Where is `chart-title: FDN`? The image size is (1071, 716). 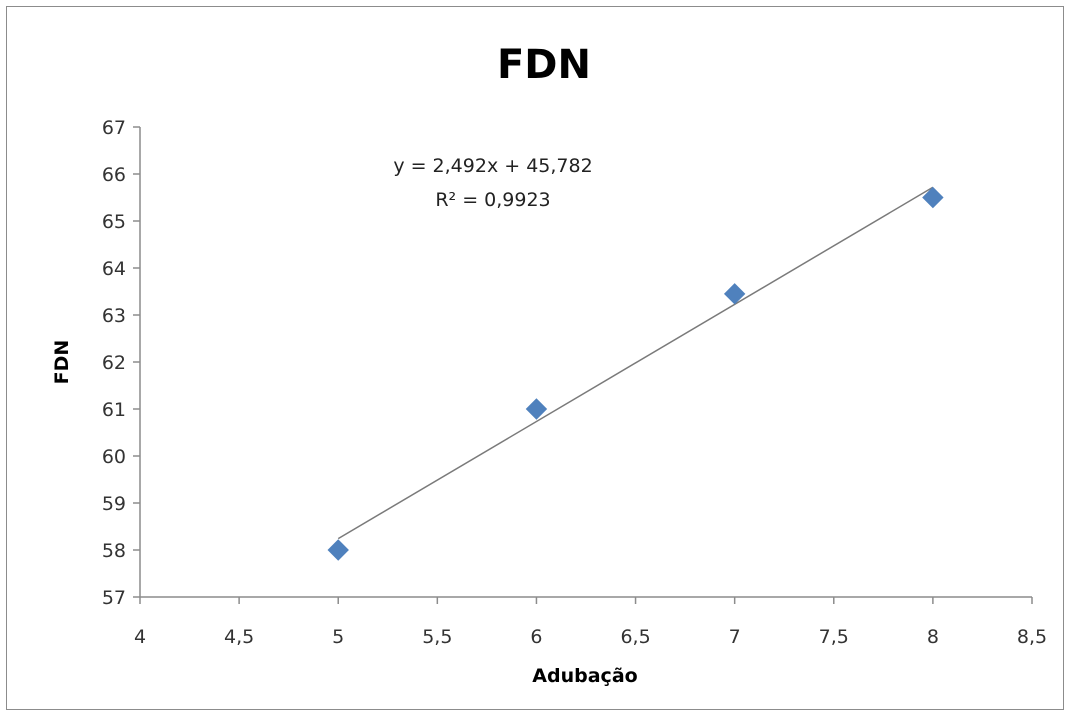 chart-title: FDN is located at coordinates (544, 65).